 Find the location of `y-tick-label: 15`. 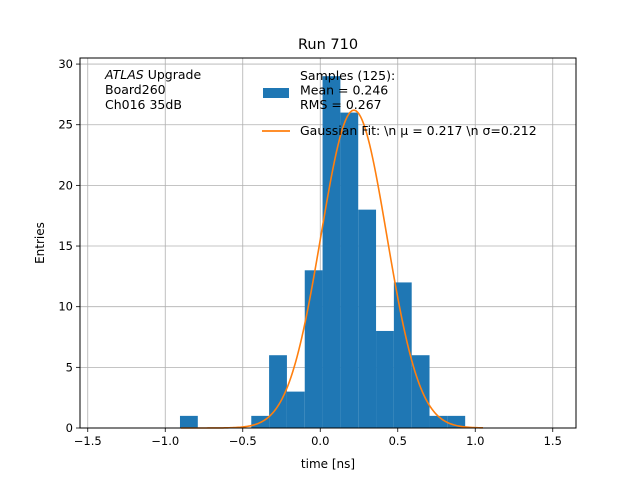

y-tick-label: 15 is located at coordinates (65, 246).